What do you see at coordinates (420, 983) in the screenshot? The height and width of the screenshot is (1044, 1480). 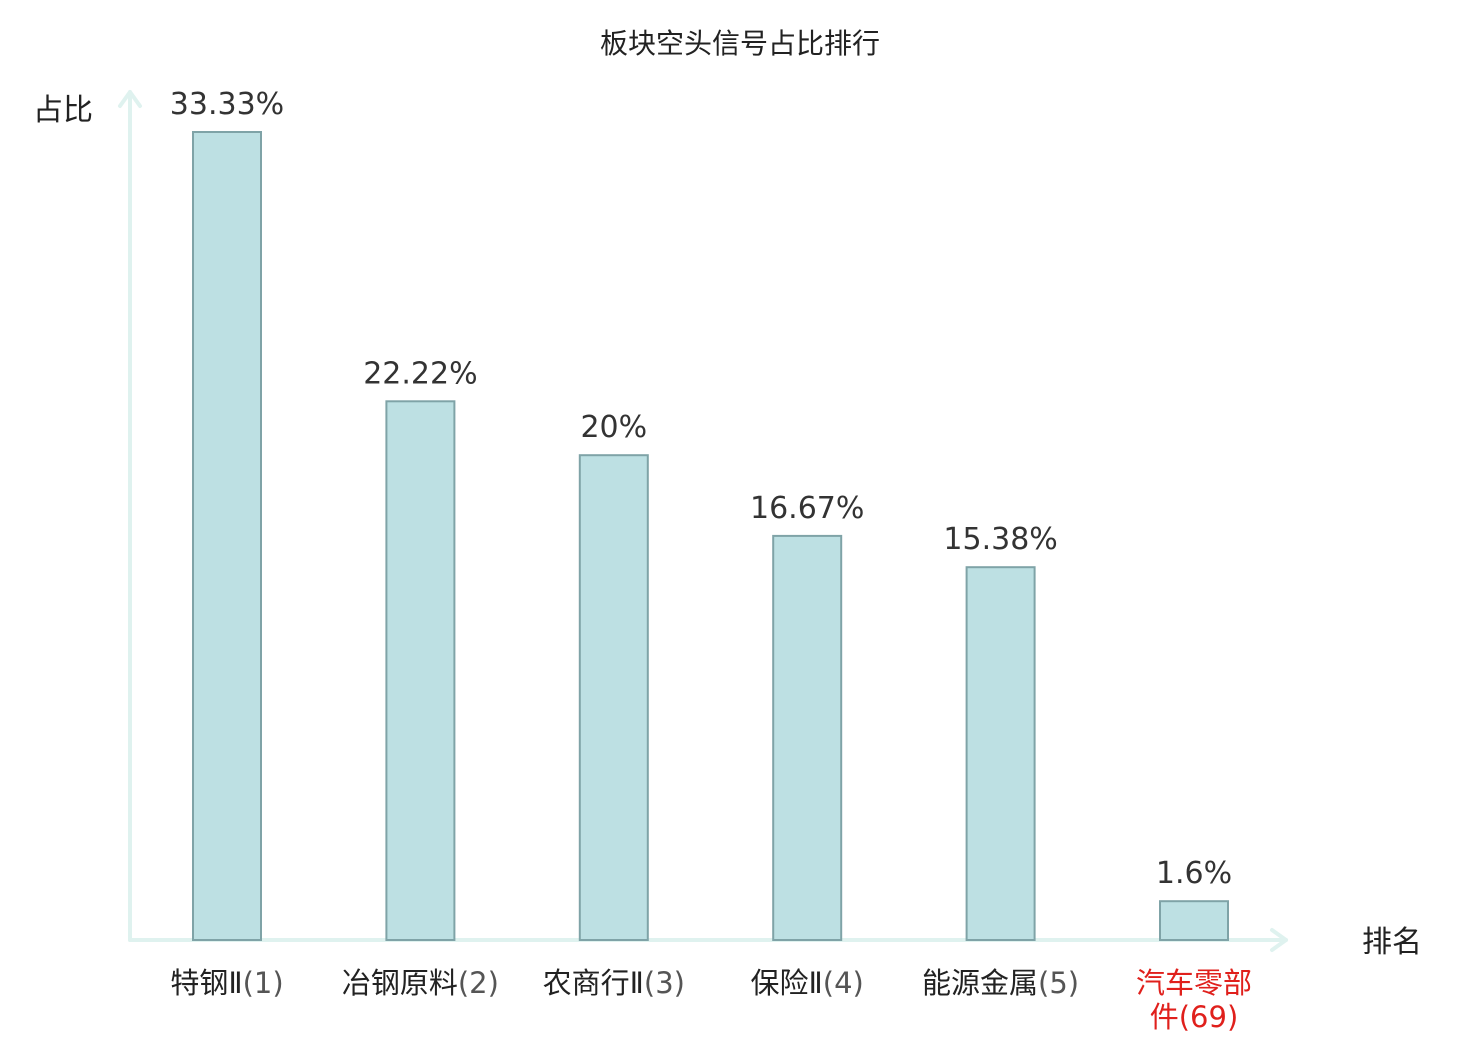 I see `x-tick-label-2: 冶钢原料(2)` at bounding box center [420, 983].